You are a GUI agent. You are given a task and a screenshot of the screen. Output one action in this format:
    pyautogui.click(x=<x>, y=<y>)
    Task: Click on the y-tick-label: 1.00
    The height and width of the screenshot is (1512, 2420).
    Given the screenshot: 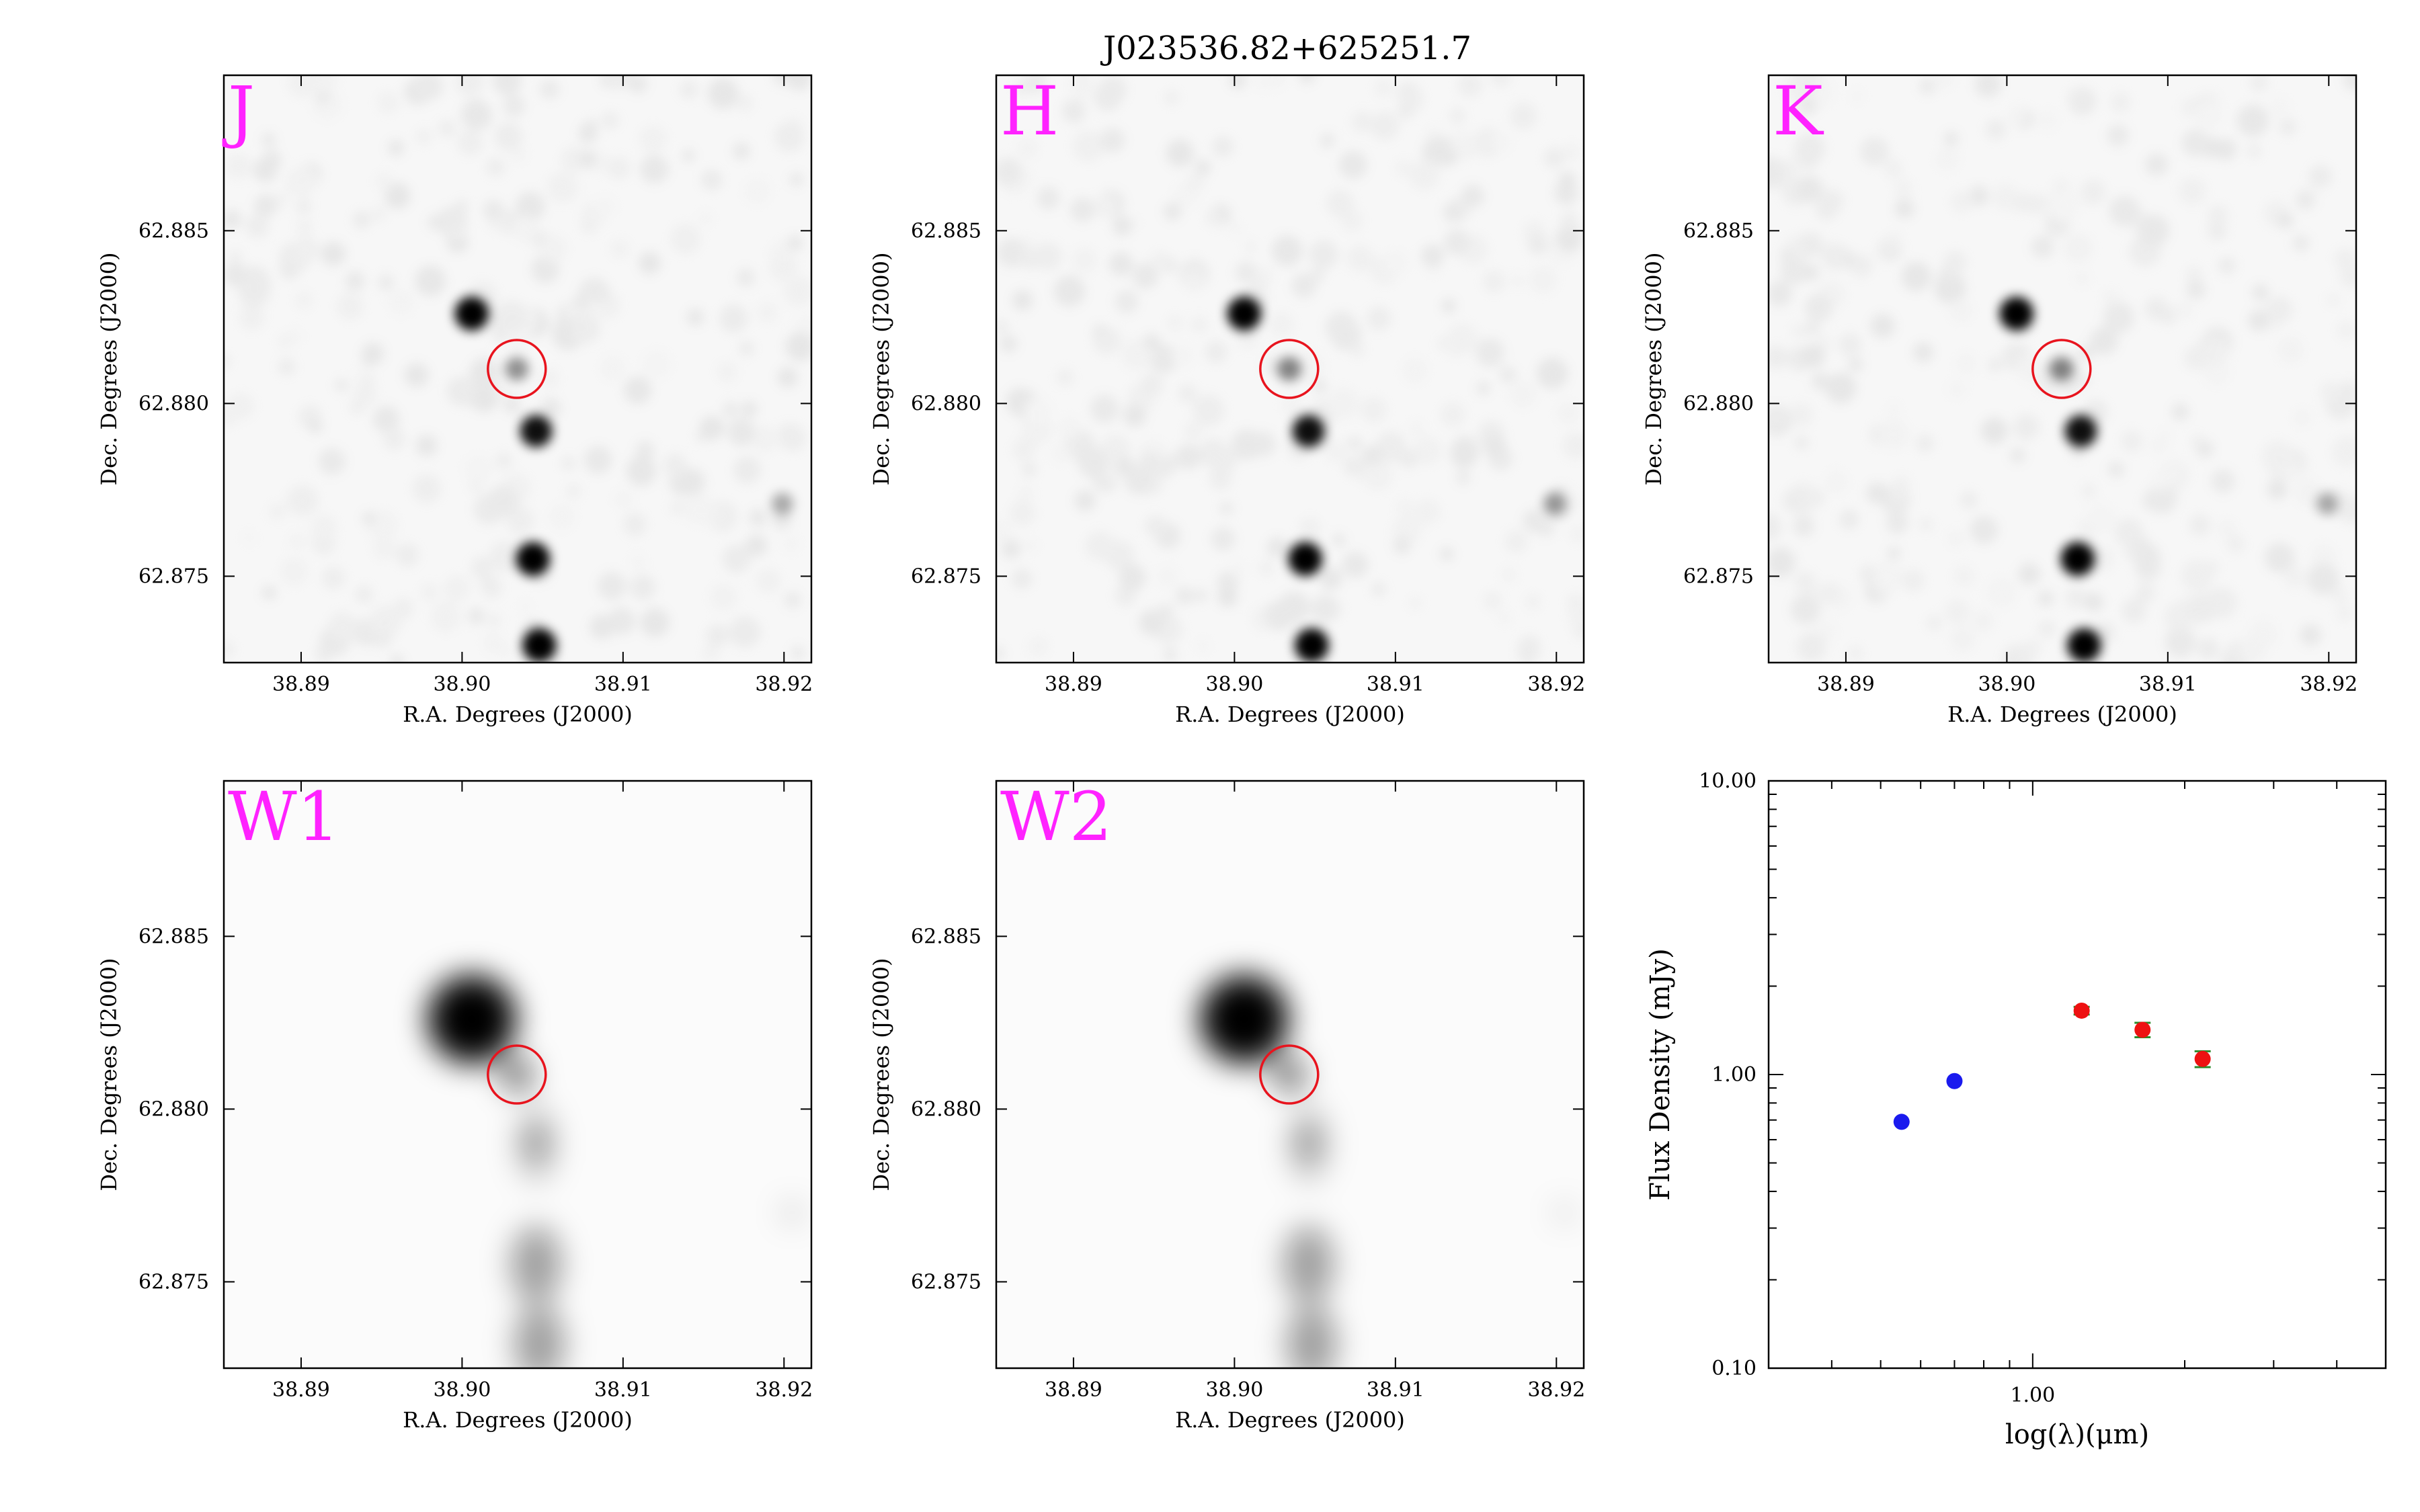 What is the action you would take?
    pyautogui.click(x=1734, y=1075)
    